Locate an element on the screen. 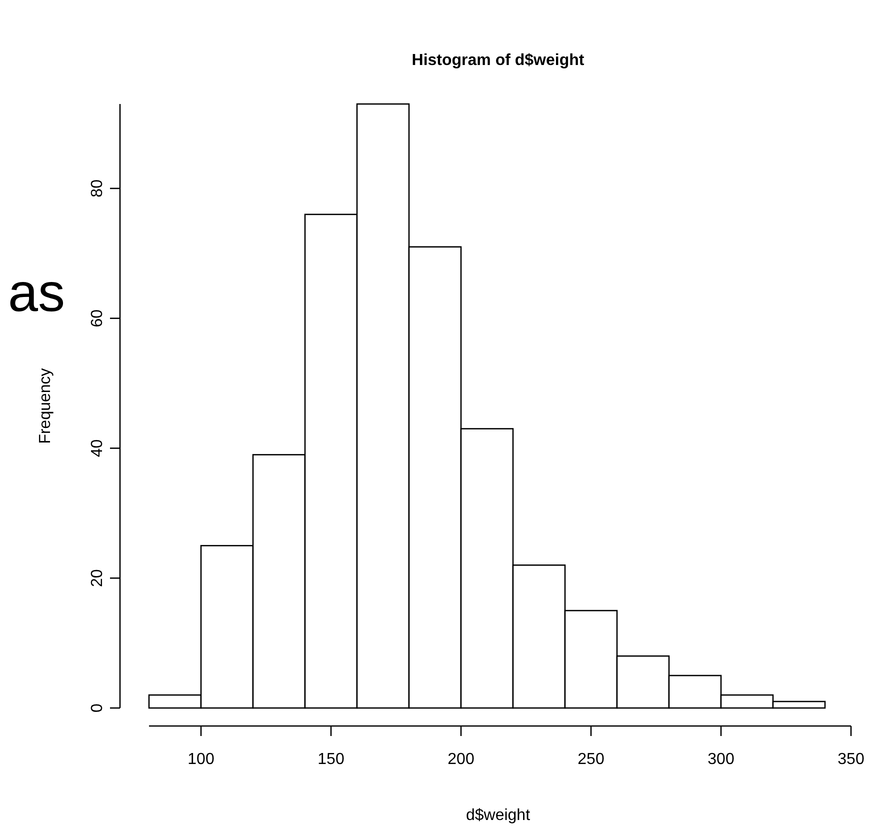 This screenshot has height=826, width=871. x-tick-label: 200 is located at coordinates (461, 759).